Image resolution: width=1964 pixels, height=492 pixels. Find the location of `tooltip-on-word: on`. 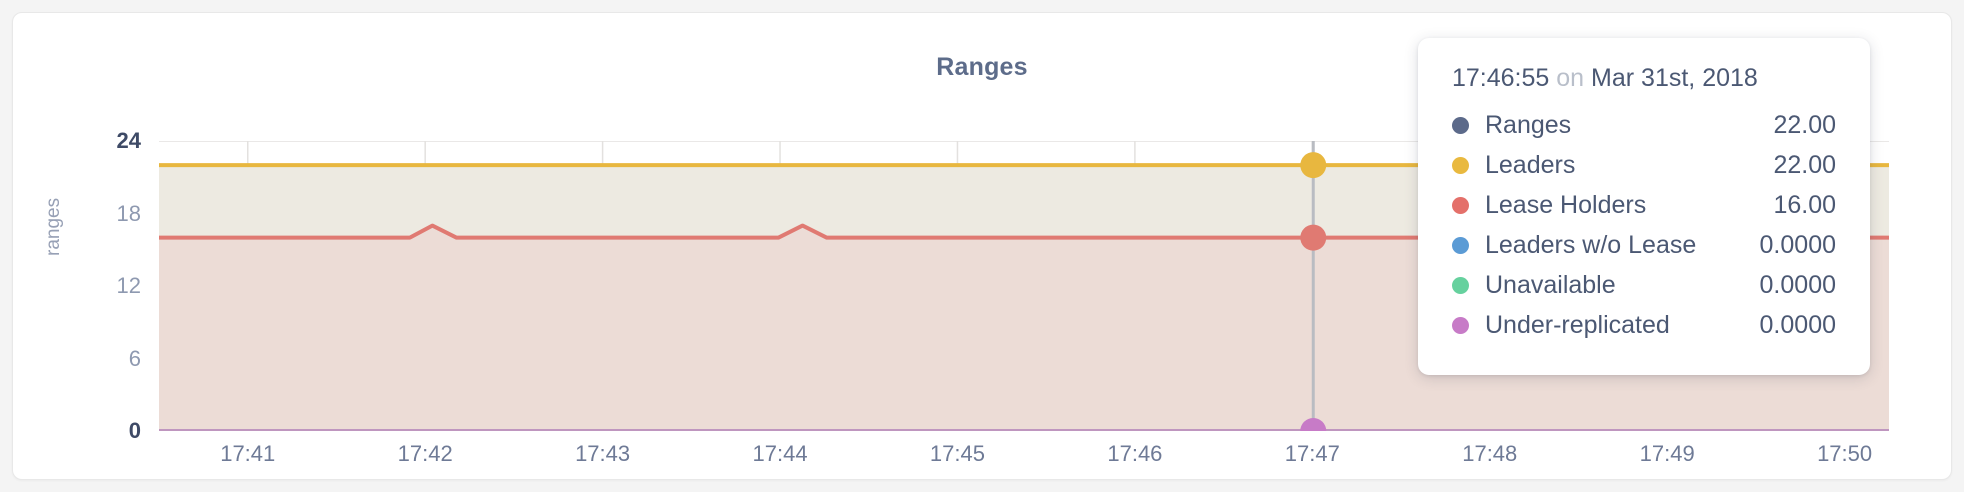

tooltip-on-word: on is located at coordinates (1570, 78).